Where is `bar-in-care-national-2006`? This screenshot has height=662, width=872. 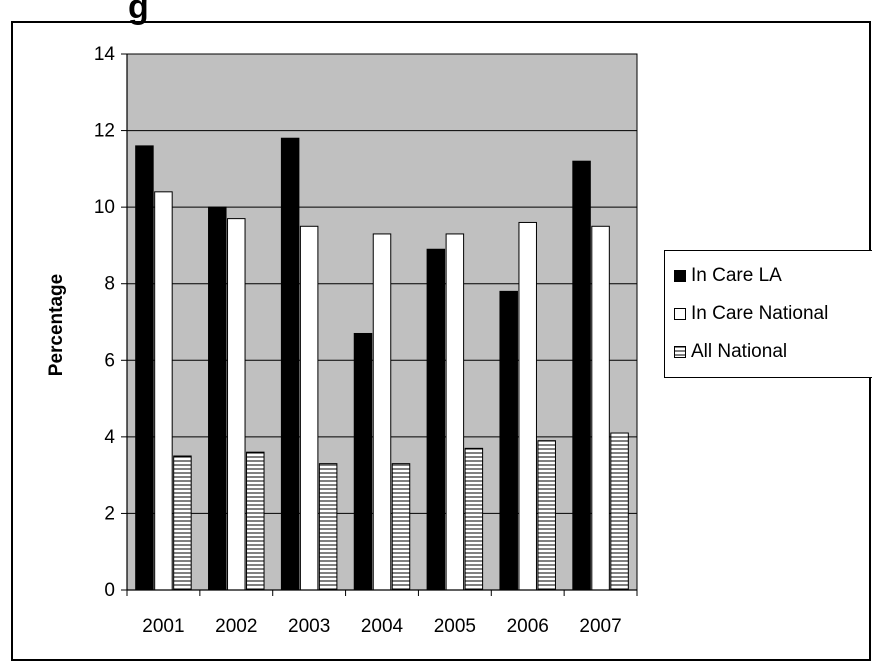
bar-in-care-national-2006 is located at coordinates (527, 406).